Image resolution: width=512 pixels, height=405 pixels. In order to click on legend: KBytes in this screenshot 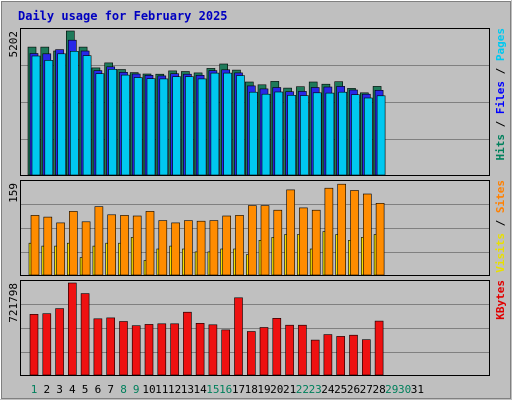, I will do `click(500, 300)`.